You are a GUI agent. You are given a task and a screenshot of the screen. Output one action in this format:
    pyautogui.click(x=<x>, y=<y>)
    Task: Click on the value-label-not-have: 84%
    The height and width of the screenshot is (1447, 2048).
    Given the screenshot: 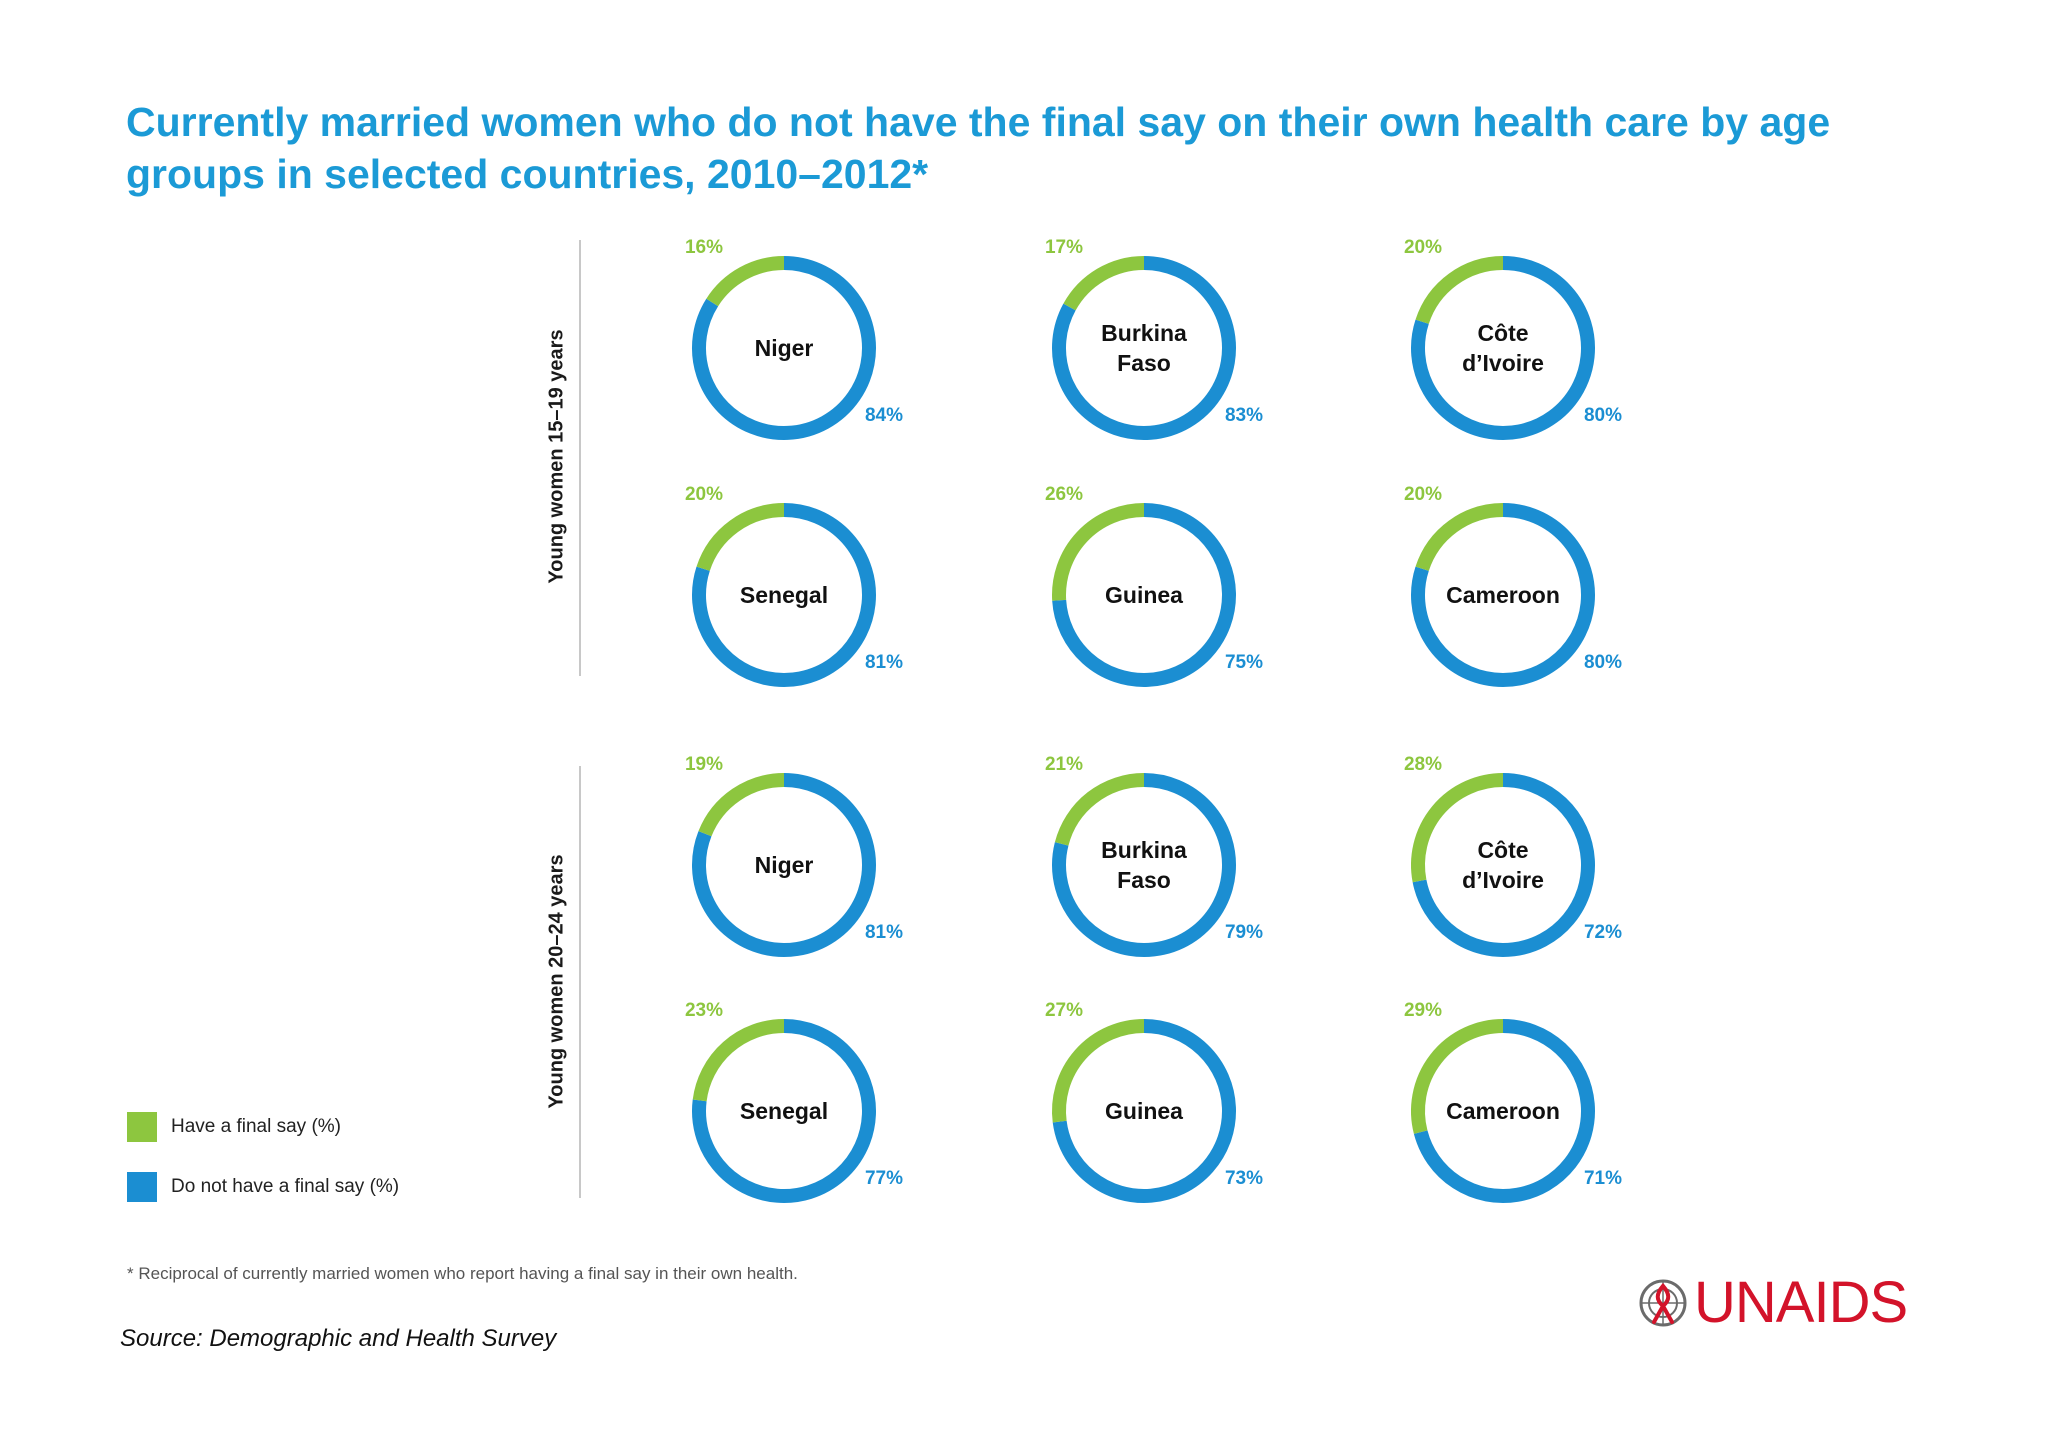 What is the action you would take?
    pyautogui.click(x=884, y=415)
    